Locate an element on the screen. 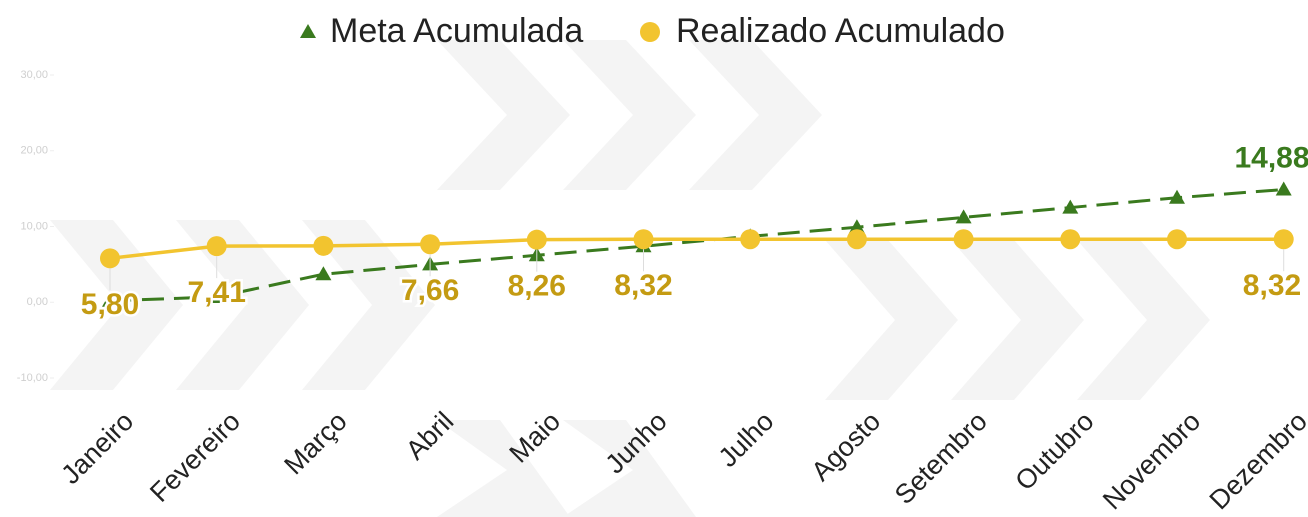 The width and height of the screenshot is (1308, 517). x-tick-label: Agosto is located at coordinates (846, 446).